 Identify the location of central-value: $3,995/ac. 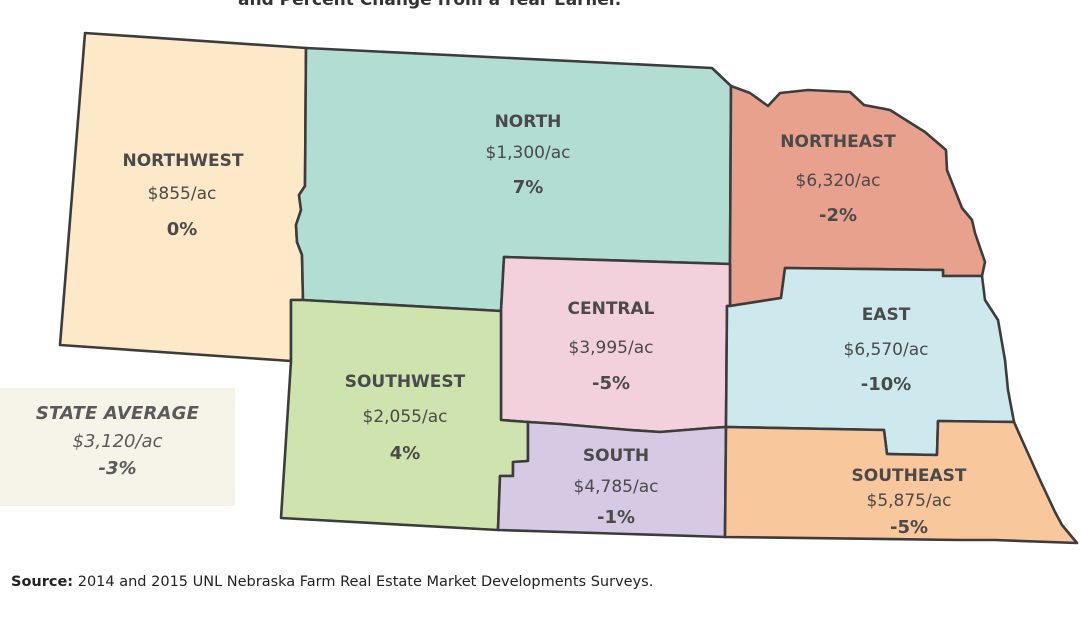
(611, 348).